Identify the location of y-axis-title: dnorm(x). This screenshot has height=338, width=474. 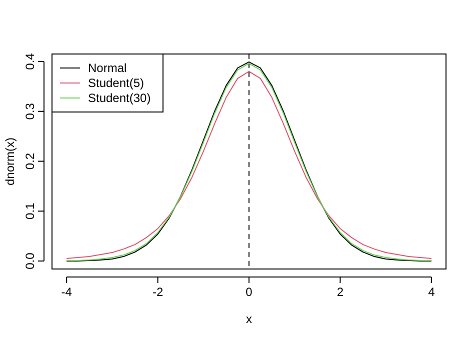
(10, 161).